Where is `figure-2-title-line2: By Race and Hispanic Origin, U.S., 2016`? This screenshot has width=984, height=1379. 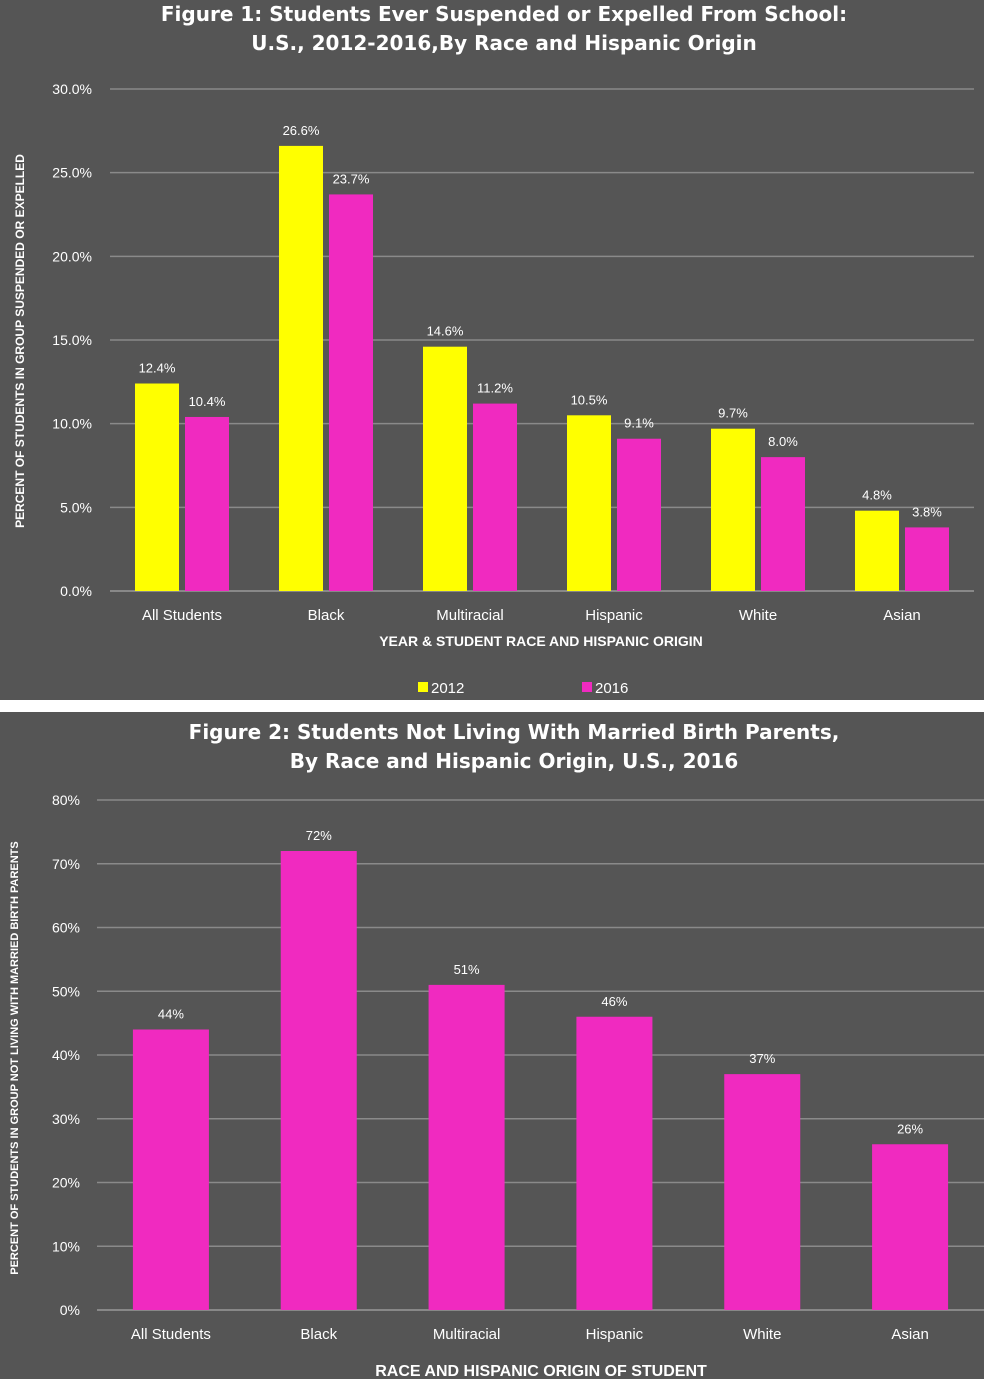 figure-2-title-line2: By Race and Hispanic Origin, U.S., 2016 is located at coordinates (514, 761).